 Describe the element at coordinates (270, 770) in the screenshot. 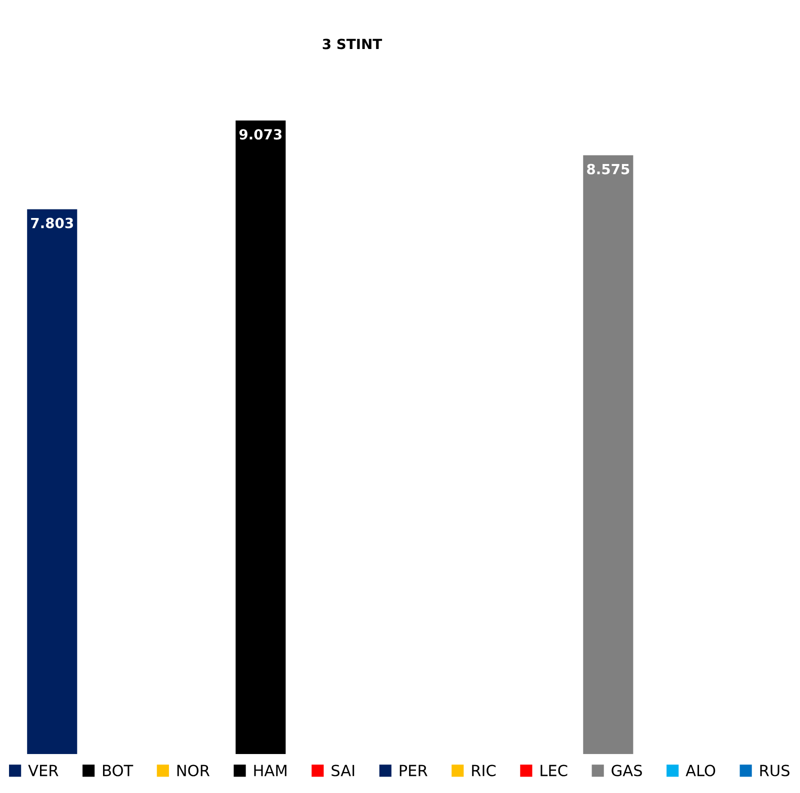

I see `legend-label: HAM` at that location.